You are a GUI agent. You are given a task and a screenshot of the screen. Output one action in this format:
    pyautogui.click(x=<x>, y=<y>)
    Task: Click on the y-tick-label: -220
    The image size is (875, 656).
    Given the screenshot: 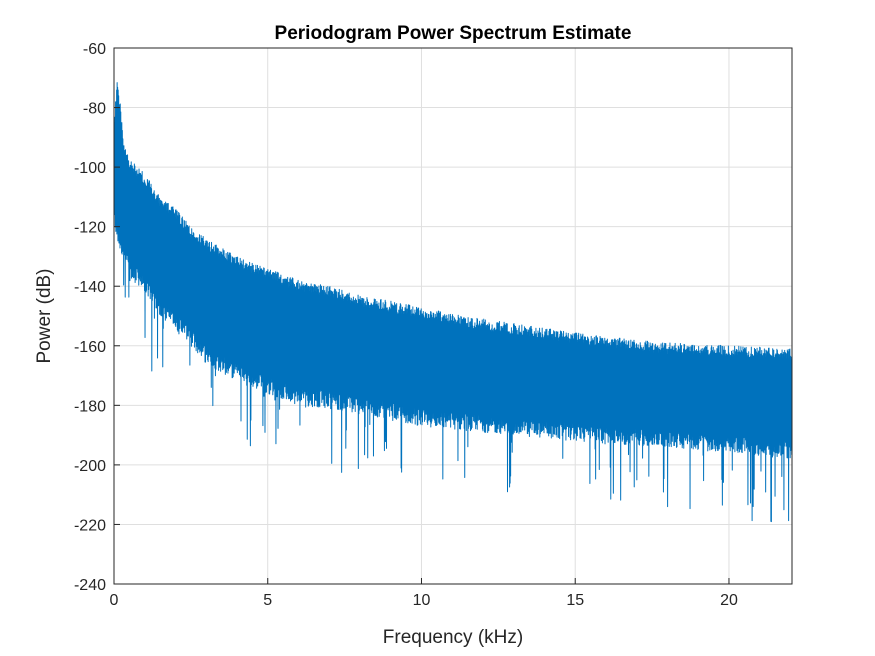 What is the action you would take?
    pyautogui.click(x=90, y=525)
    